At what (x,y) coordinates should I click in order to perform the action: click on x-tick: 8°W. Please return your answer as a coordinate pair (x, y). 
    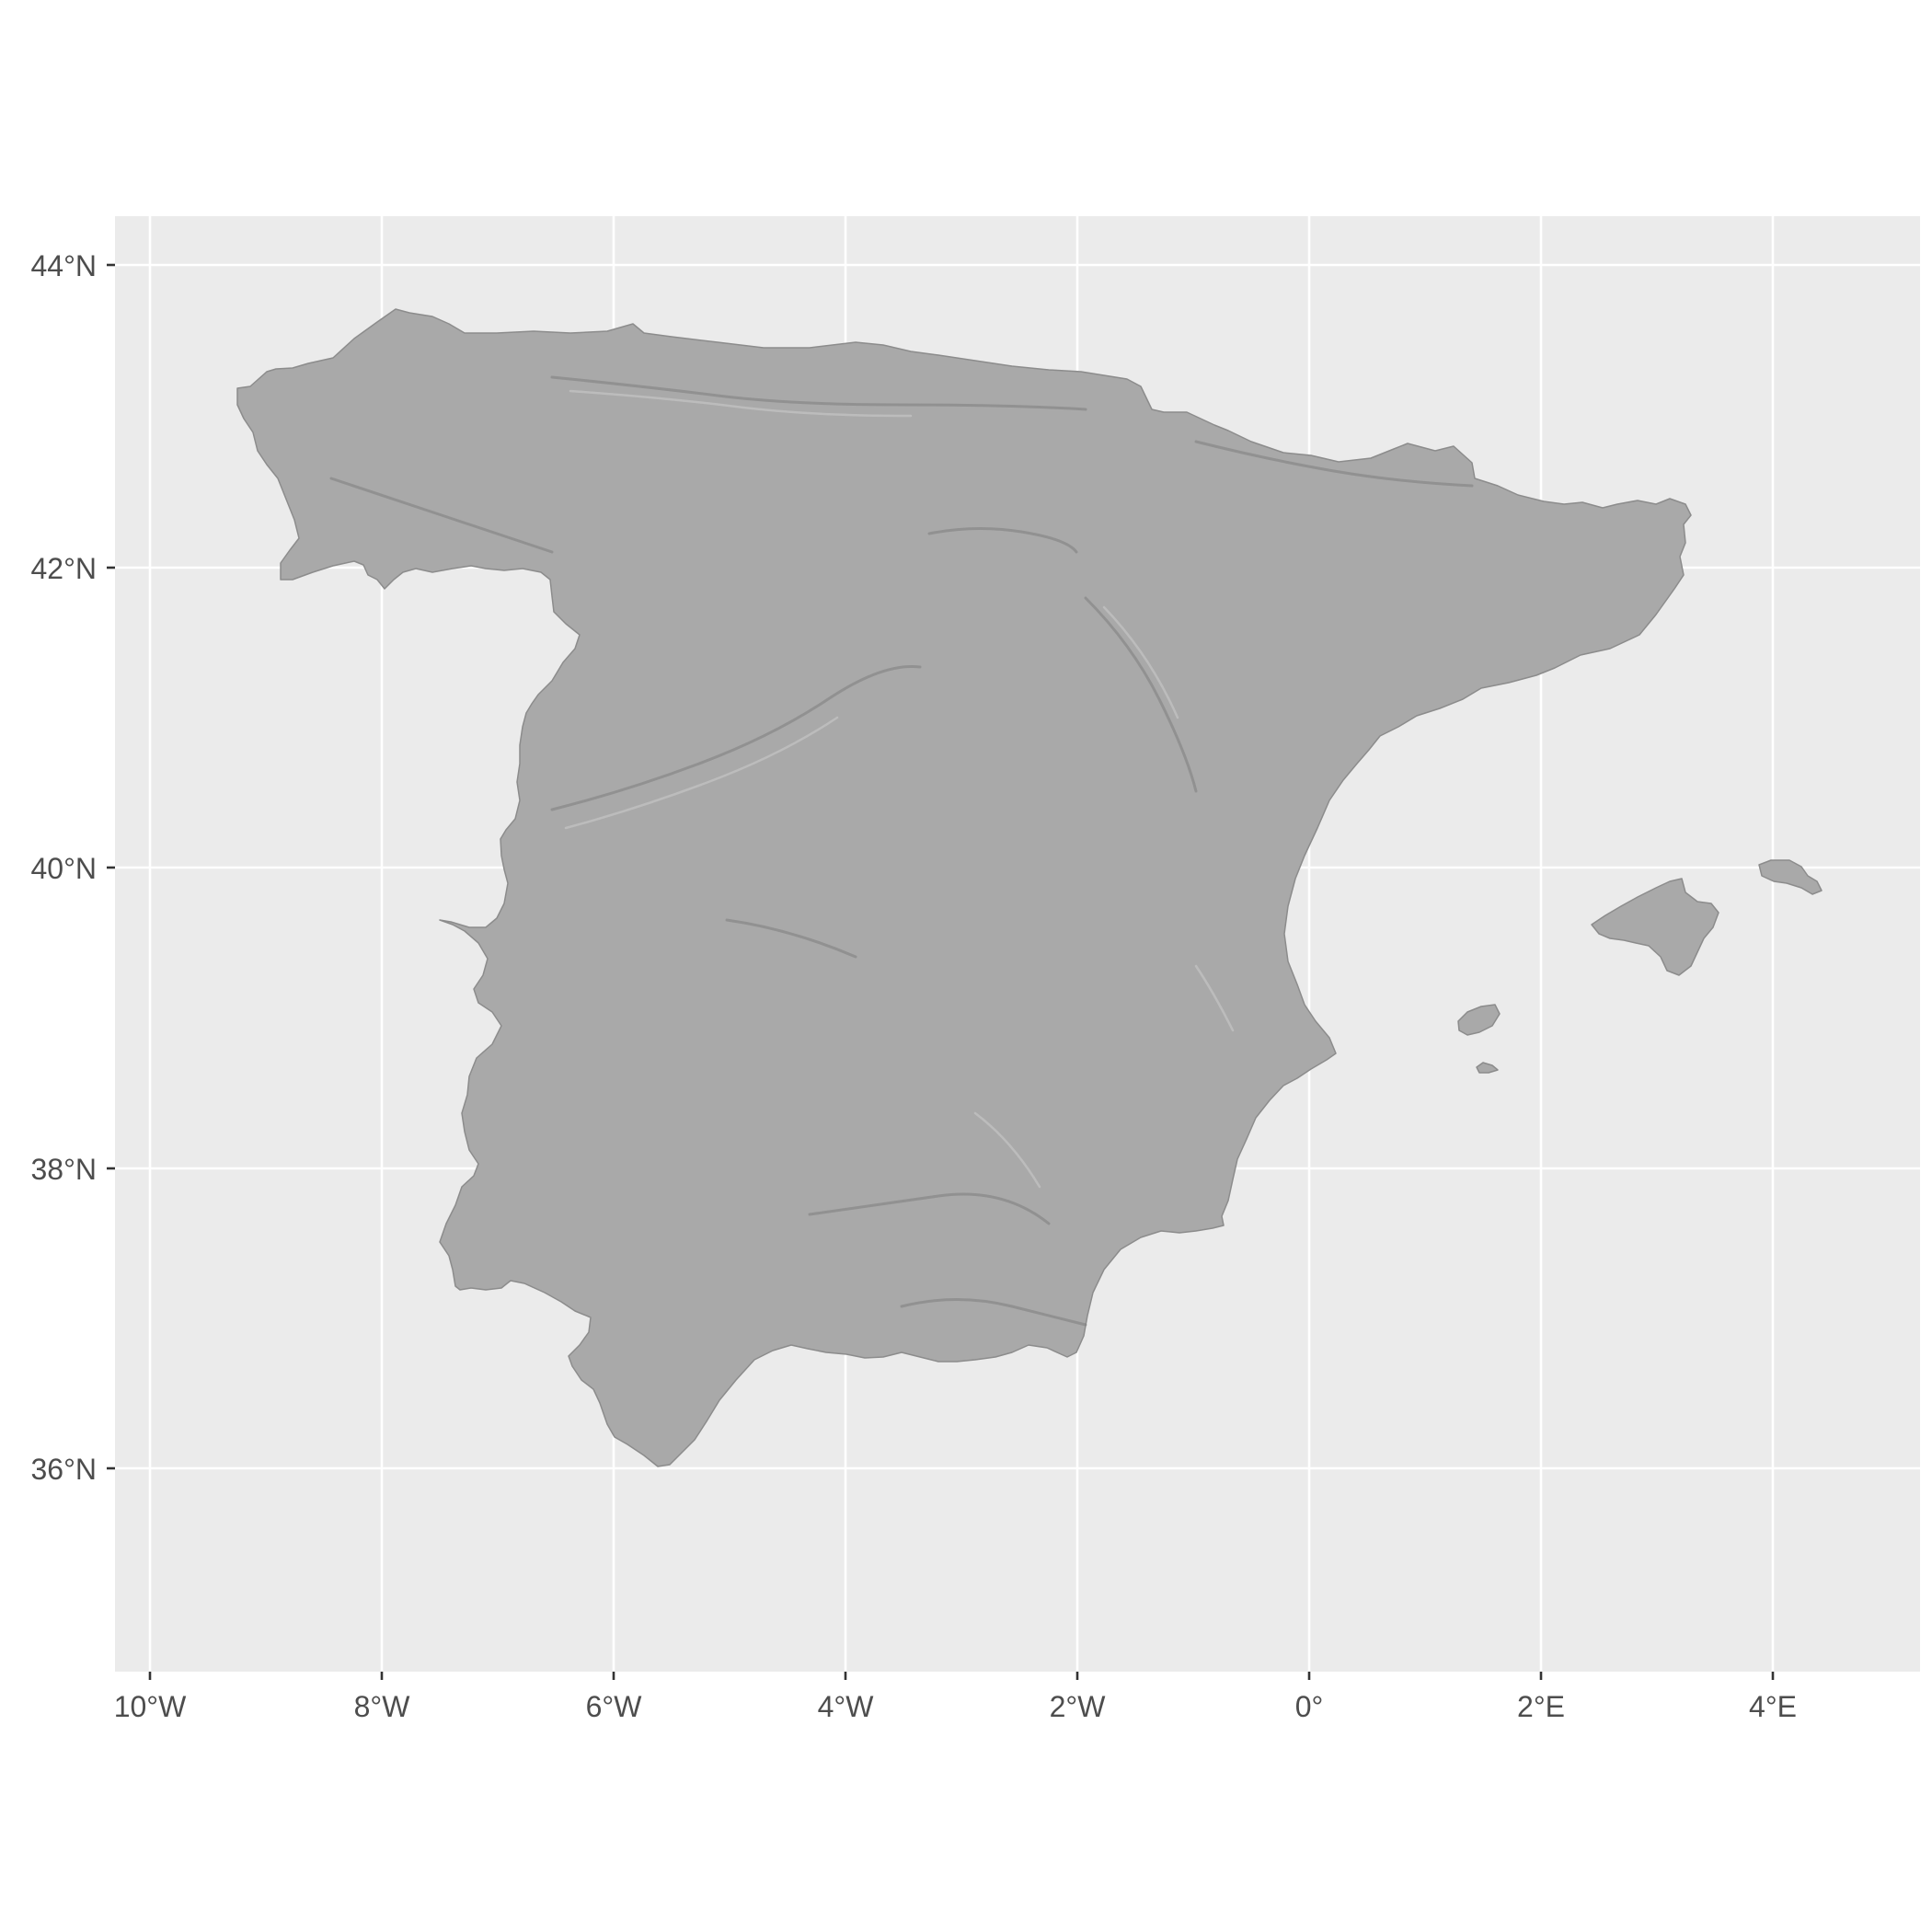
    Looking at the image, I should click on (382, 1697).